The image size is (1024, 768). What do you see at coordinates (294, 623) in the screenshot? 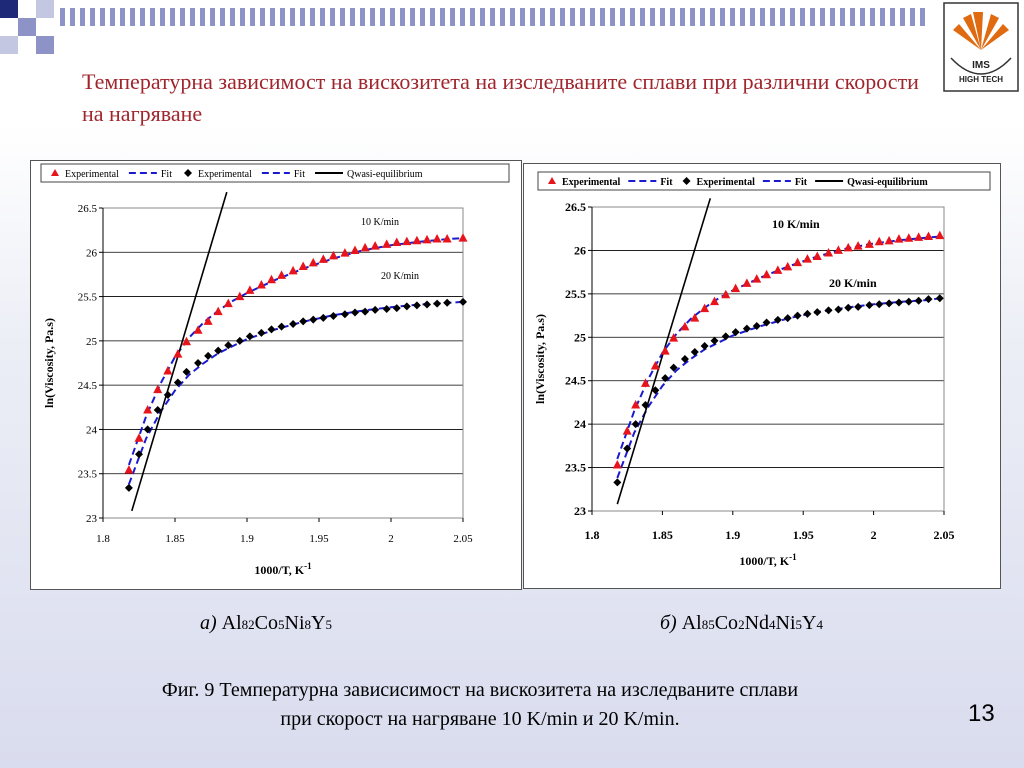
I see `alloy-a-element: Ni` at bounding box center [294, 623].